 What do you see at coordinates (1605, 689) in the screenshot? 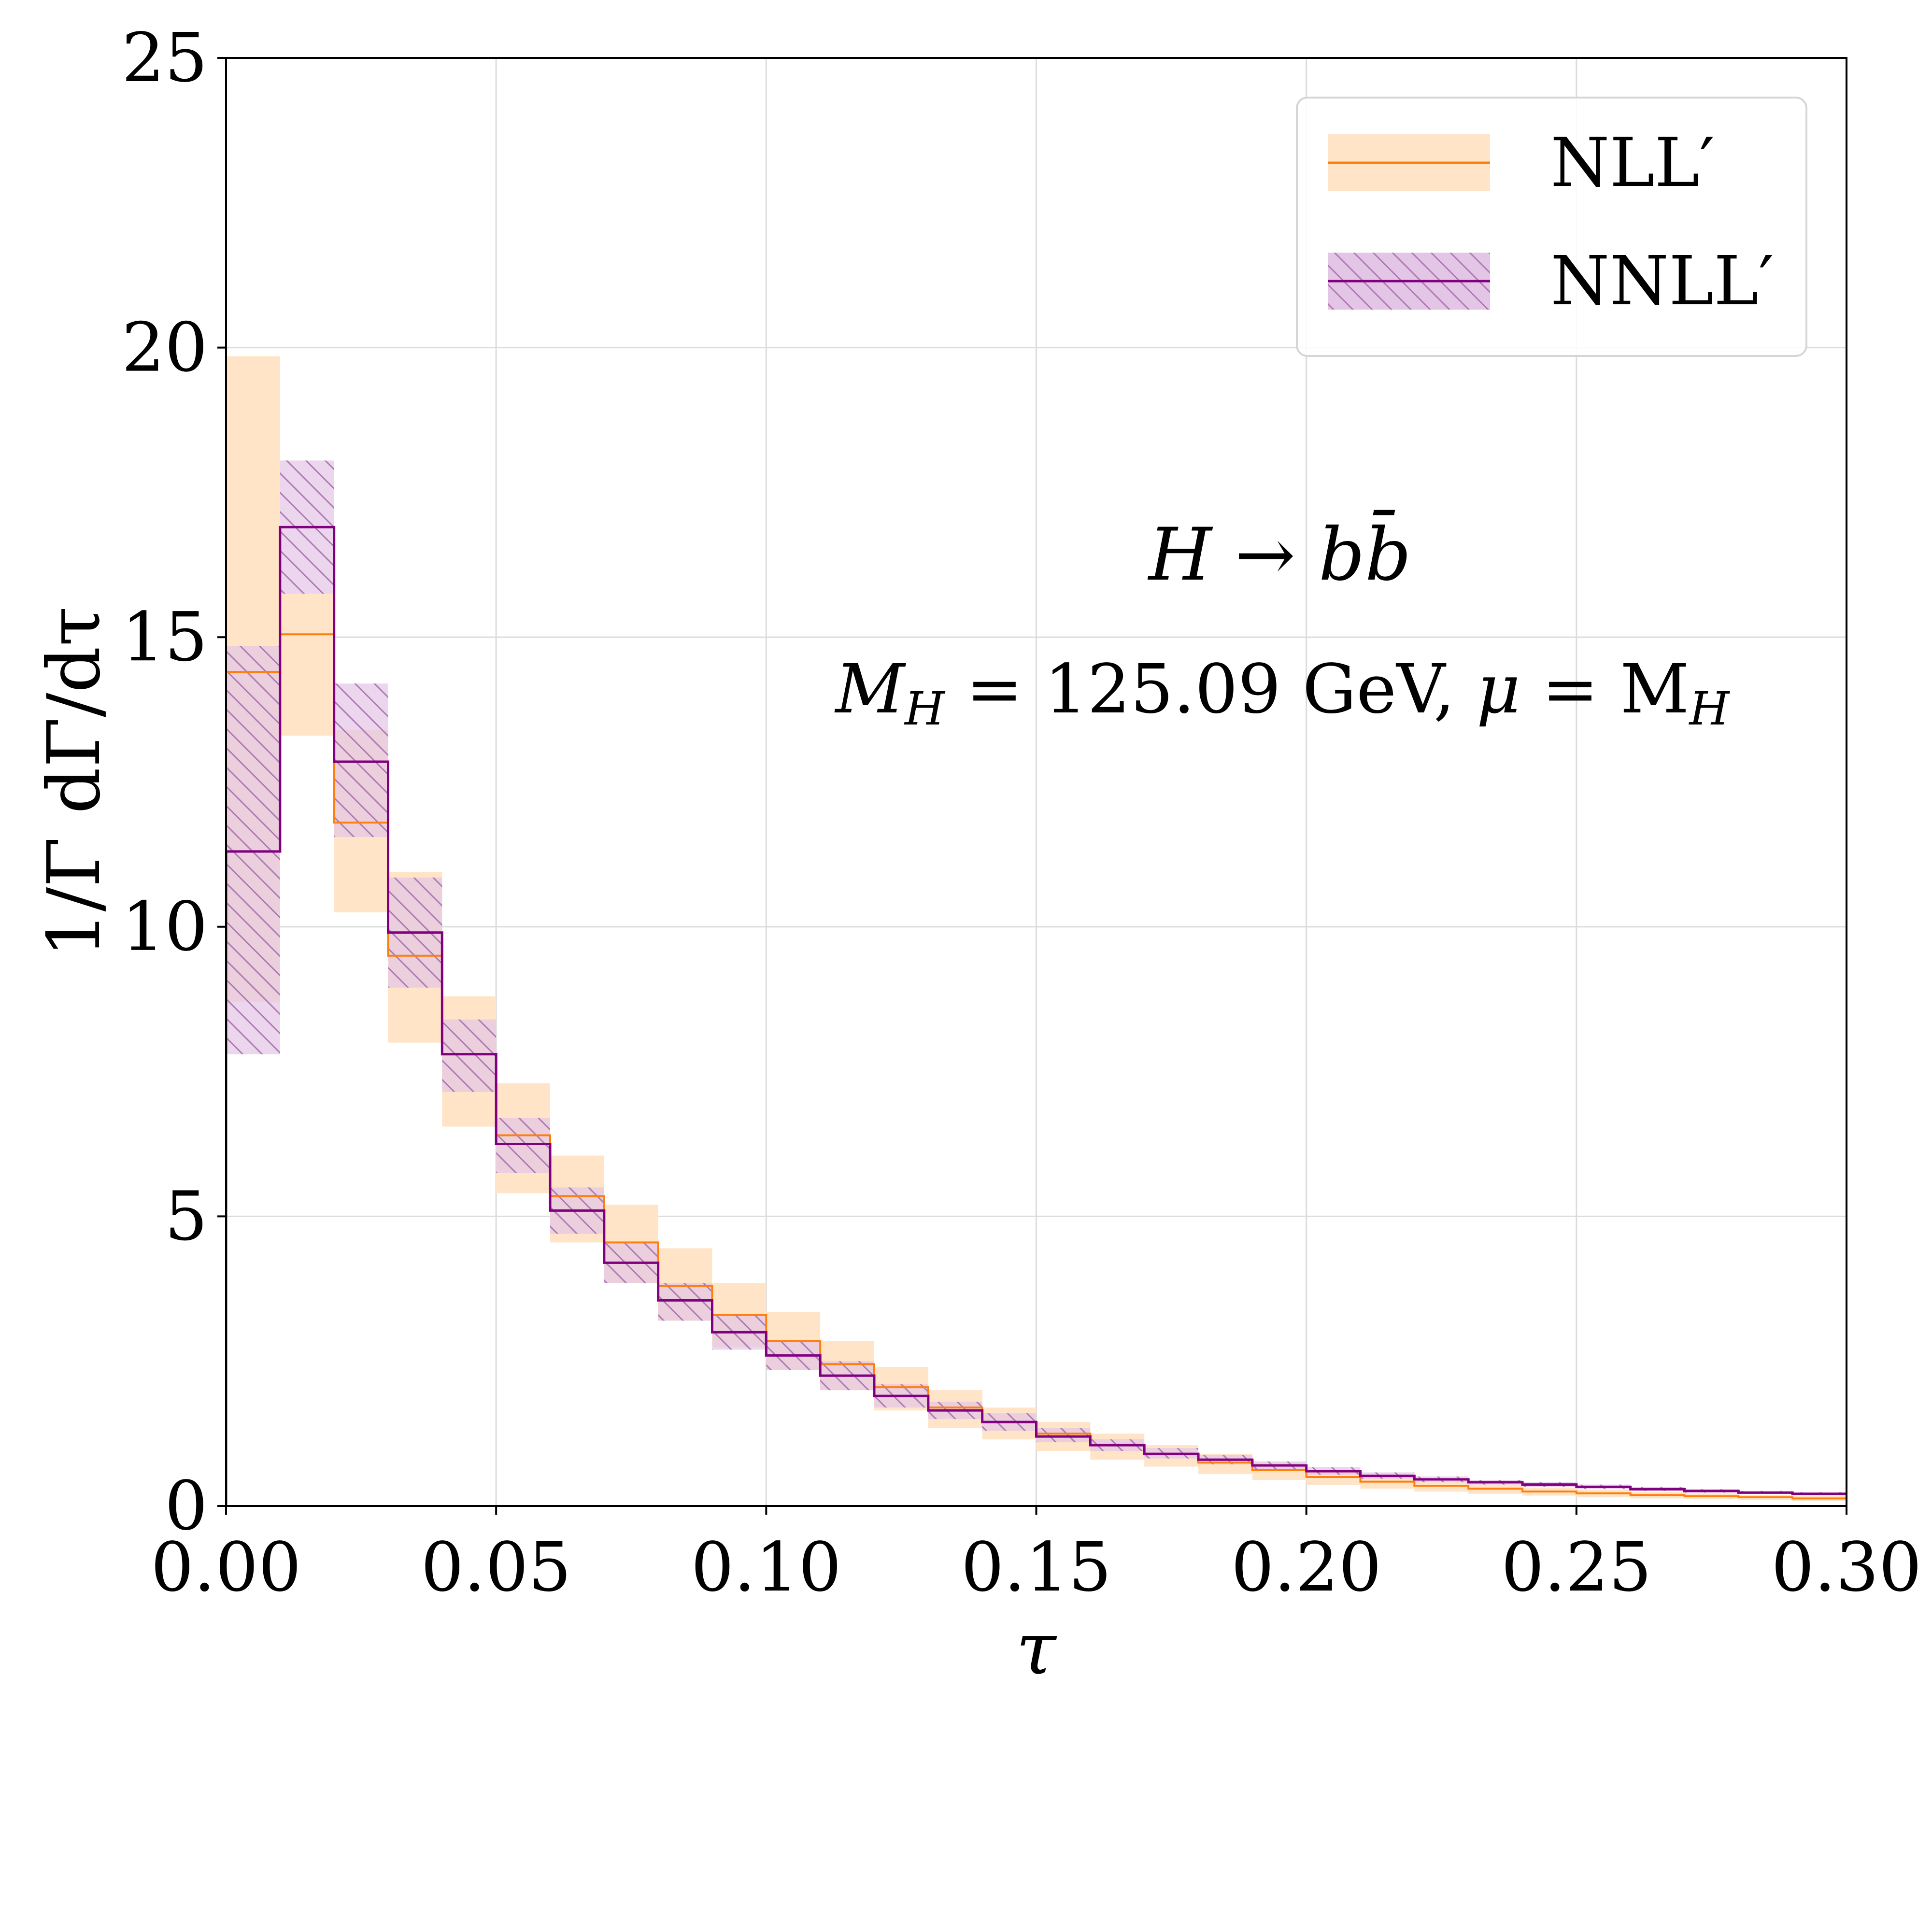
I see `mu-equals: = M` at bounding box center [1605, 689].